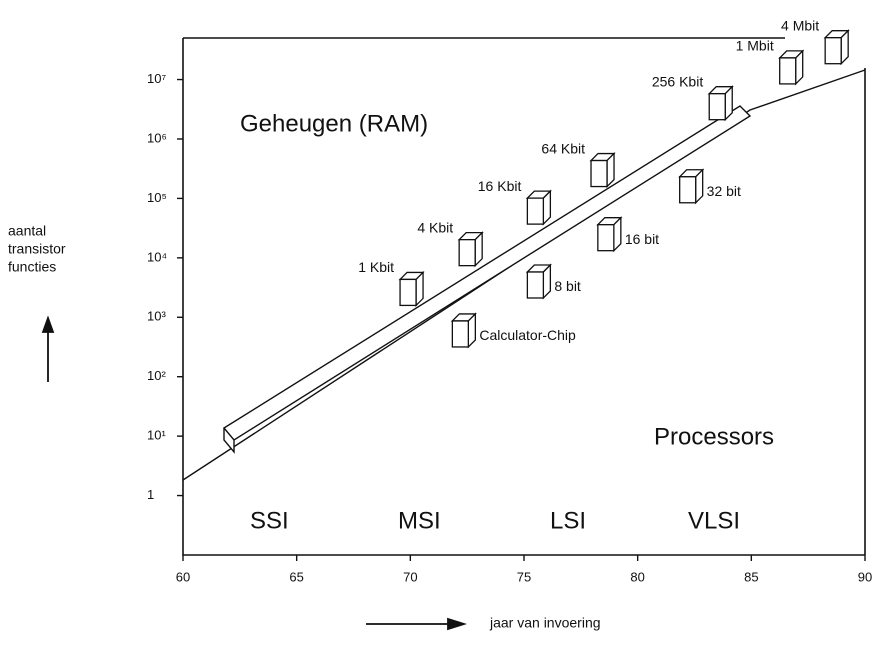 This screenshot has height=661, width=889. What do you see at coordinates (157, 137) in the screenshot?
I see `y-tick-label: 10⁶` at bounding box center [157, 137].